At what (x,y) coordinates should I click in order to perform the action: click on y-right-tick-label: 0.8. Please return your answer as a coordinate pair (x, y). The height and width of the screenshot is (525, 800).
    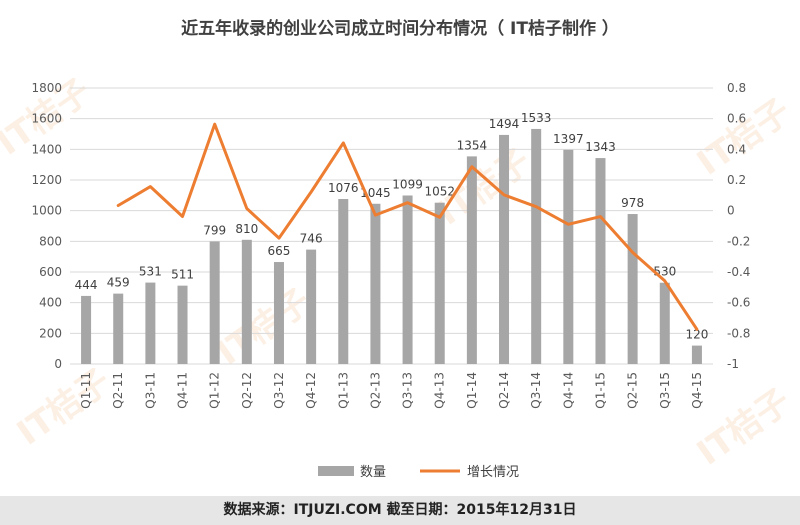
    Looking at the image, I should click on (736, 88).